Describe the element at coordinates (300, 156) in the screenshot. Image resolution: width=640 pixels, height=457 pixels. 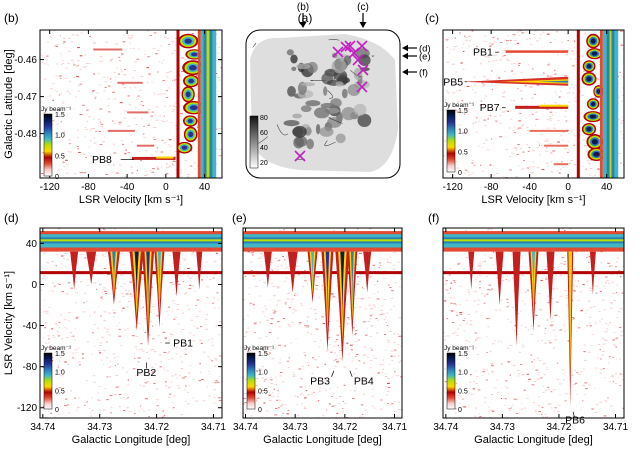
I see `marker-stroke` at that location.